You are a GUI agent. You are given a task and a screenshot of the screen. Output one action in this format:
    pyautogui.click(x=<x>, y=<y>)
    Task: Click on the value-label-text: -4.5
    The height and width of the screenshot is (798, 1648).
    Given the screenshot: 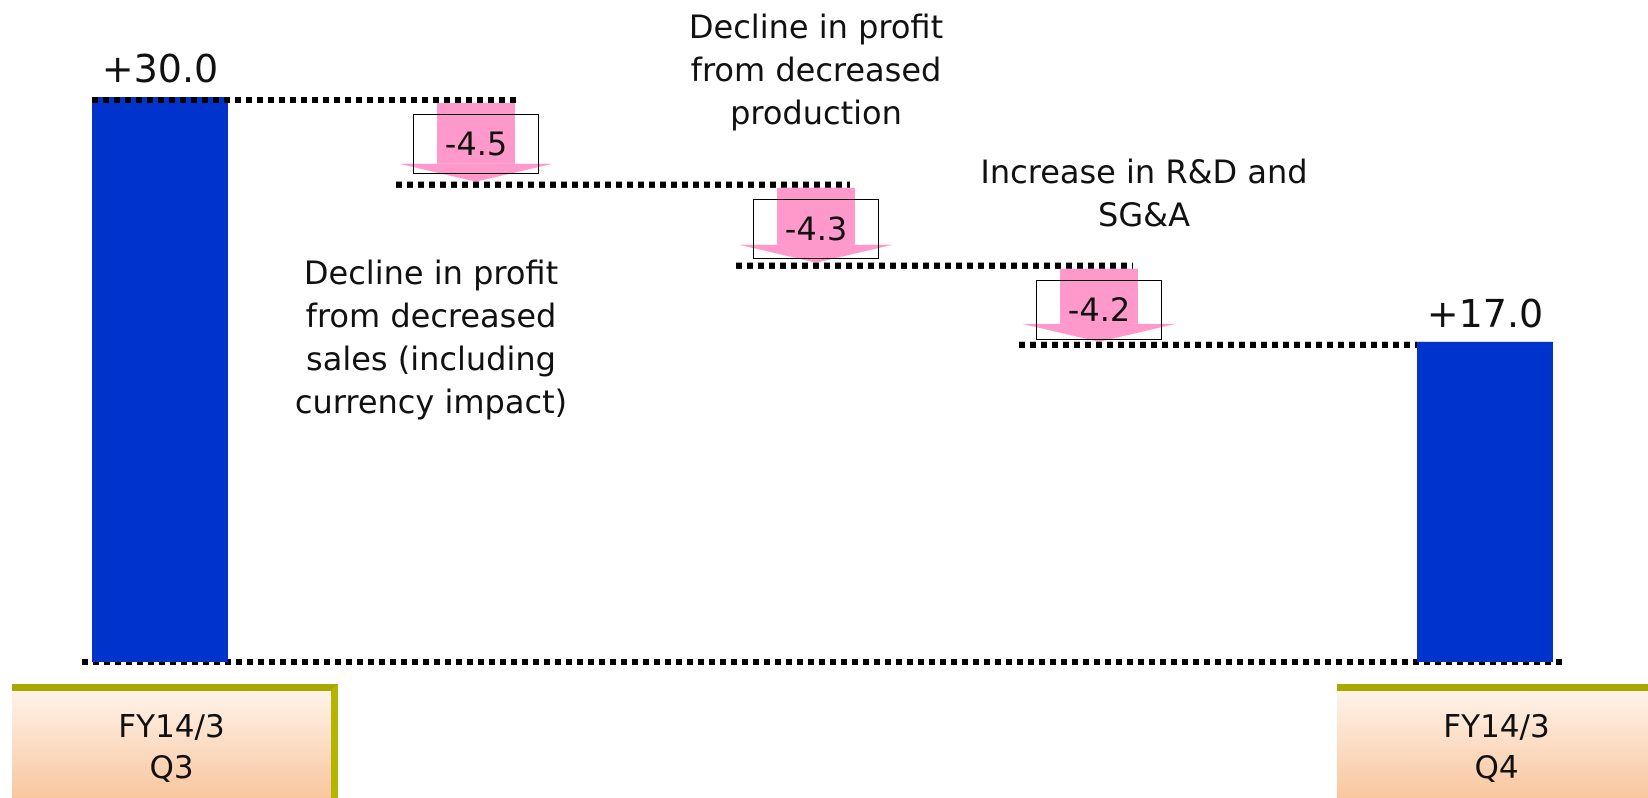 What is the action you would take?
    pyautogui.click(x=476, y=144)
    